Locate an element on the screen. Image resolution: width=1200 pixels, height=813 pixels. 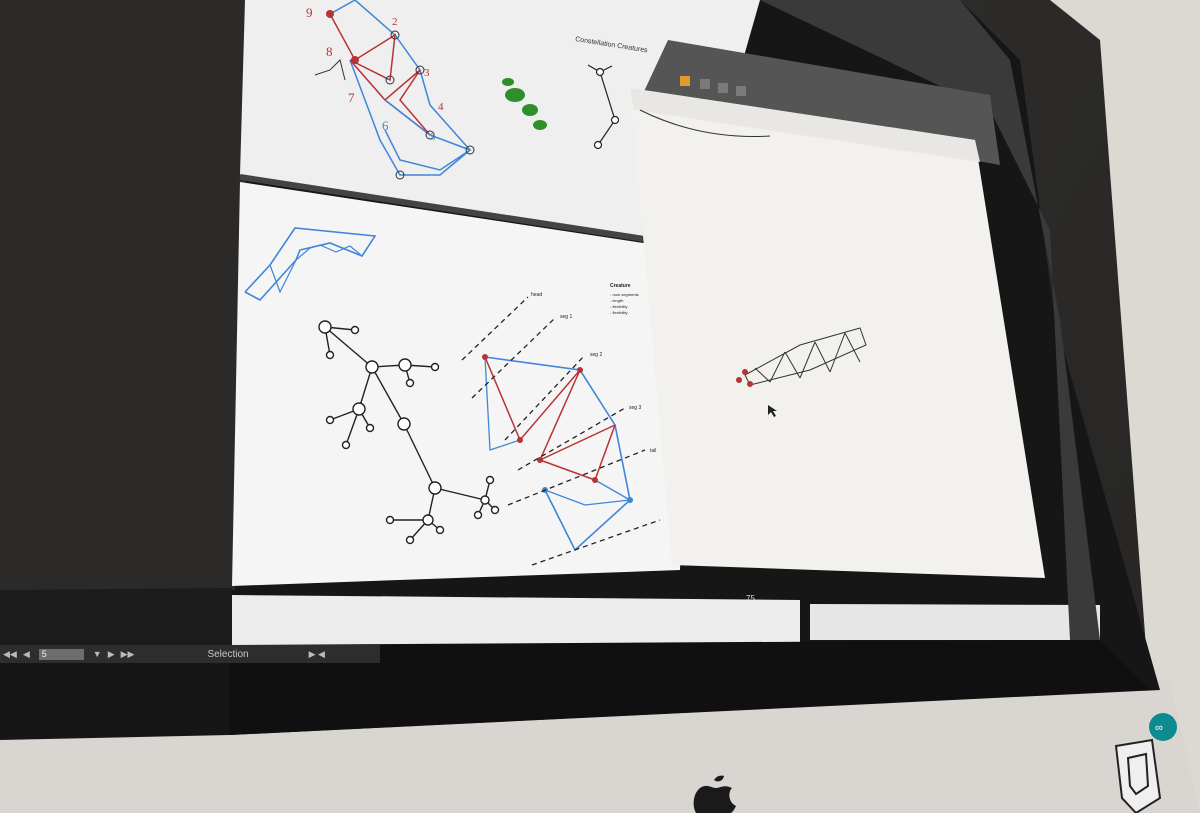
curve-guide is located at coordinates (705, 123).